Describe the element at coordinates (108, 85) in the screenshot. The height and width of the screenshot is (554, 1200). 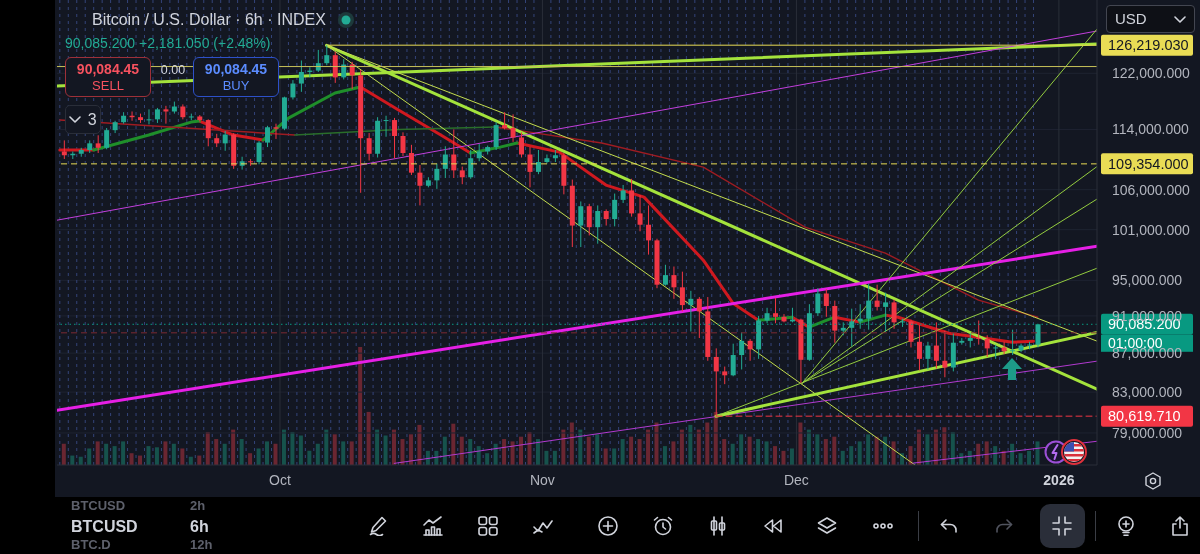
I see `annotation: SELL` at that location.